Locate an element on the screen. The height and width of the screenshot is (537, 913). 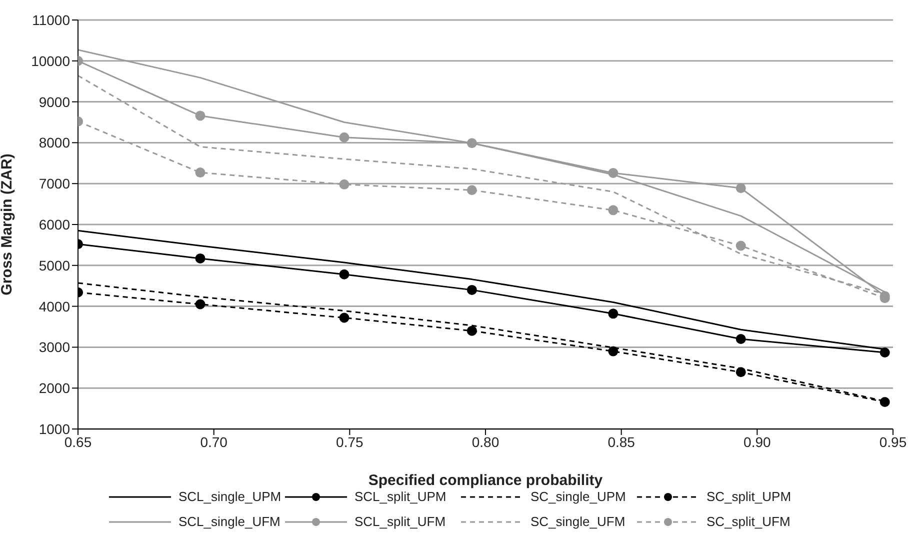
legend-label: SCL_split_UFM is located at coordinates (400, 521).